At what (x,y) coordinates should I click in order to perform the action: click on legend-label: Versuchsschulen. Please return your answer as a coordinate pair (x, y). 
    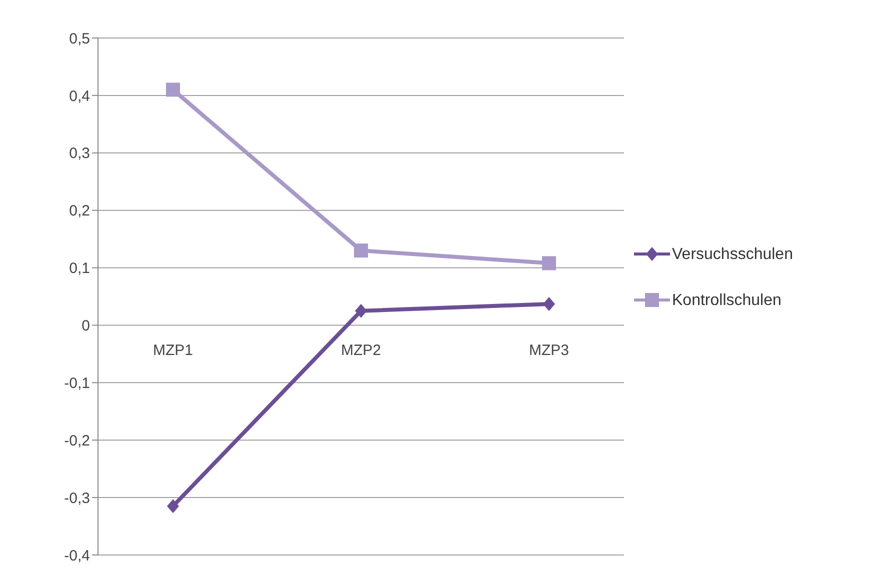
    Looking at the image, I should click on (732, 255).